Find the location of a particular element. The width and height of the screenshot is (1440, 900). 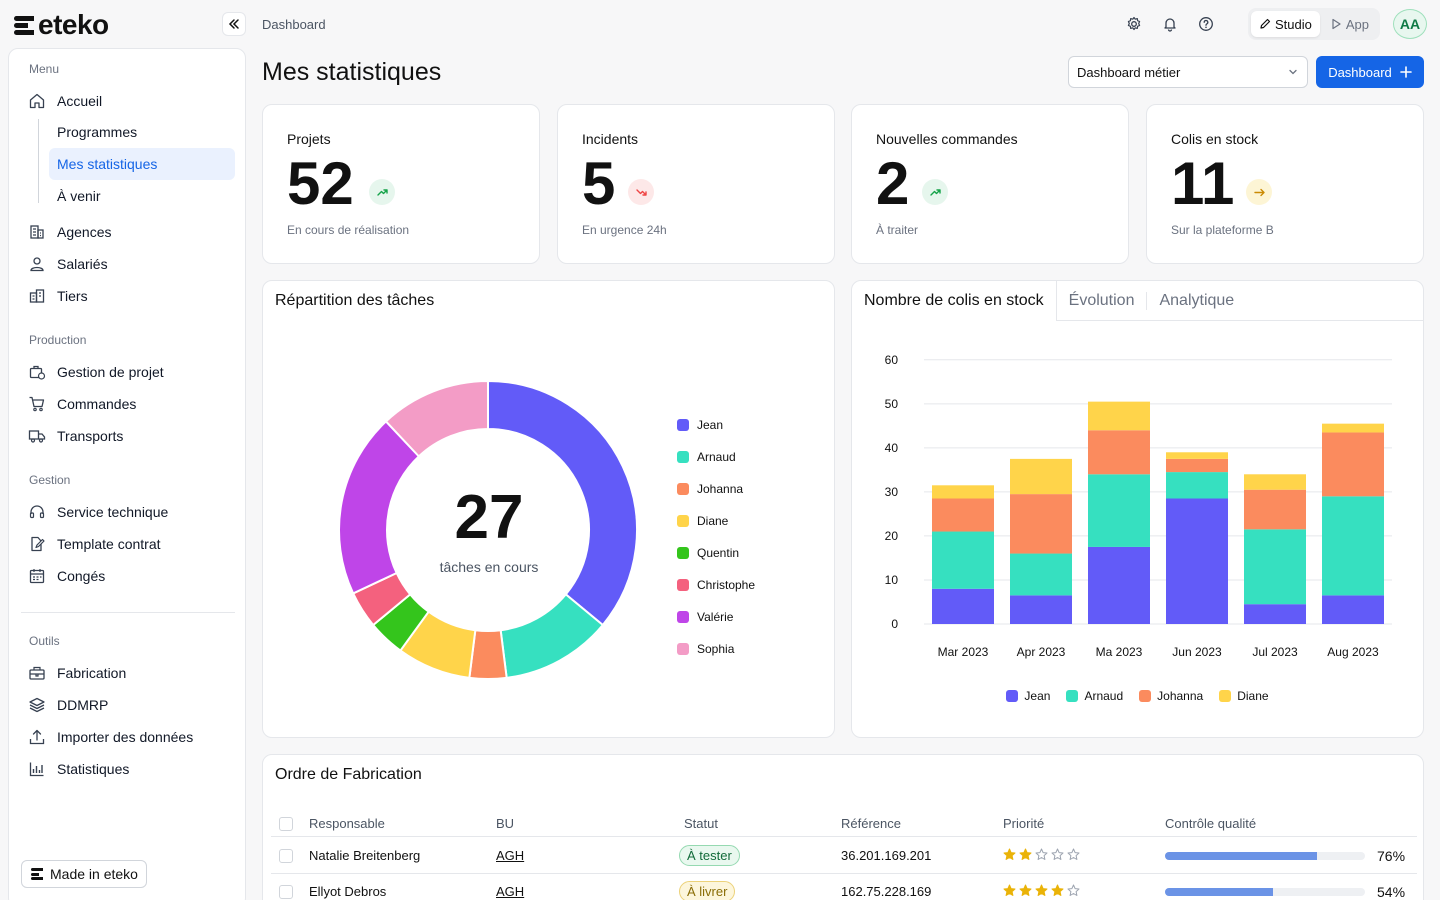

stat-card-1: Incidents 5 En urgence 24h is located at coordinates (696, 184).